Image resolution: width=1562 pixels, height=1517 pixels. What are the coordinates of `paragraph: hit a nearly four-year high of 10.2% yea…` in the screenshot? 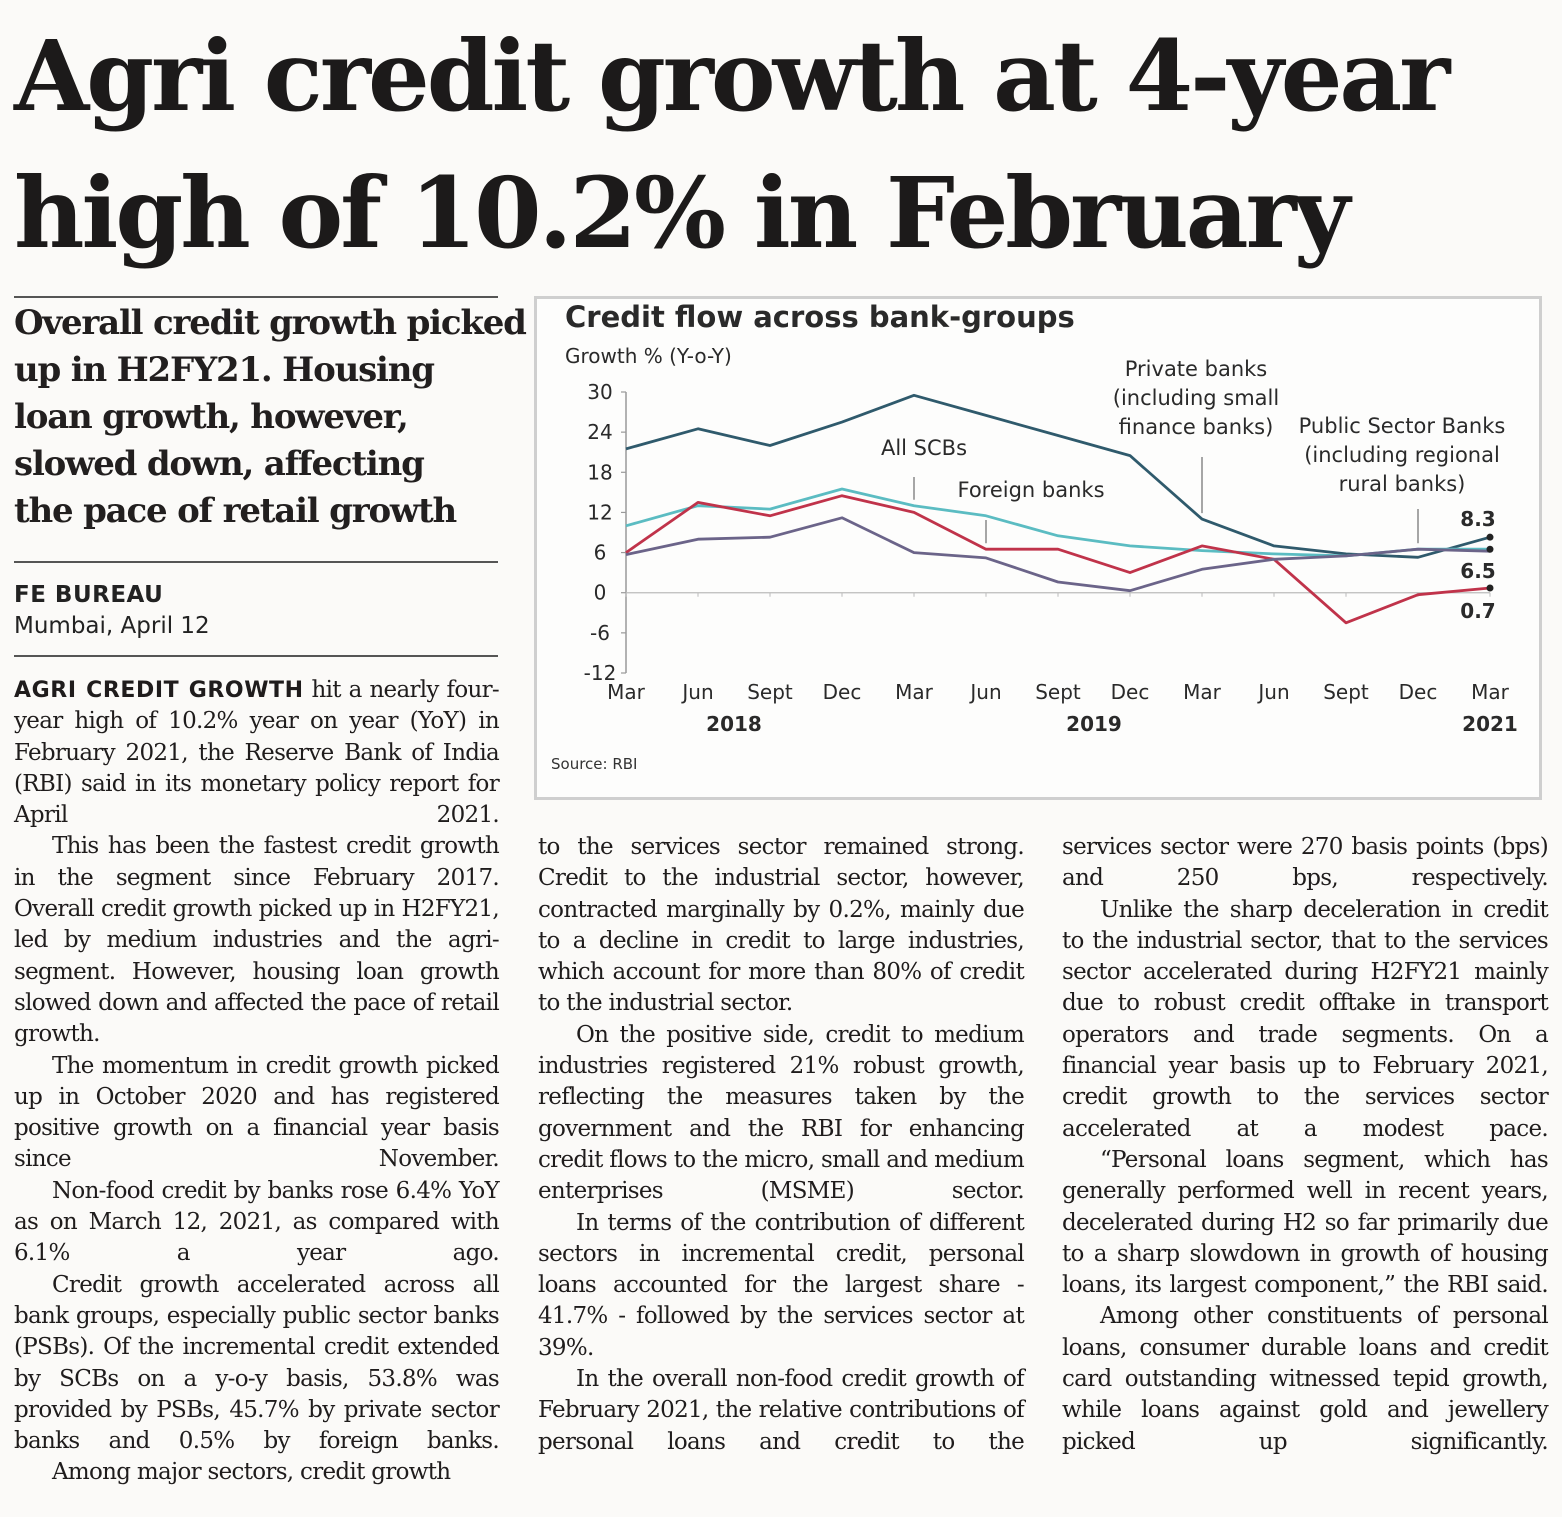 It's located at (257, 753).